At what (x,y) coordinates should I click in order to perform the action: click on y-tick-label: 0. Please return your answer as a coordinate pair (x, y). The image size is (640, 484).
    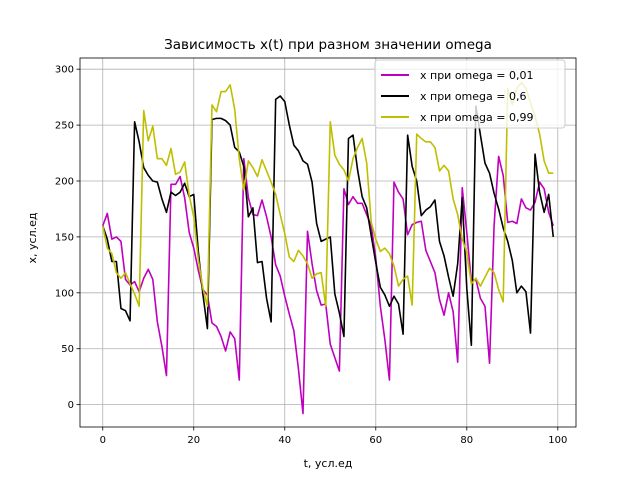
    Looking at the image, I should click on (71, 405).